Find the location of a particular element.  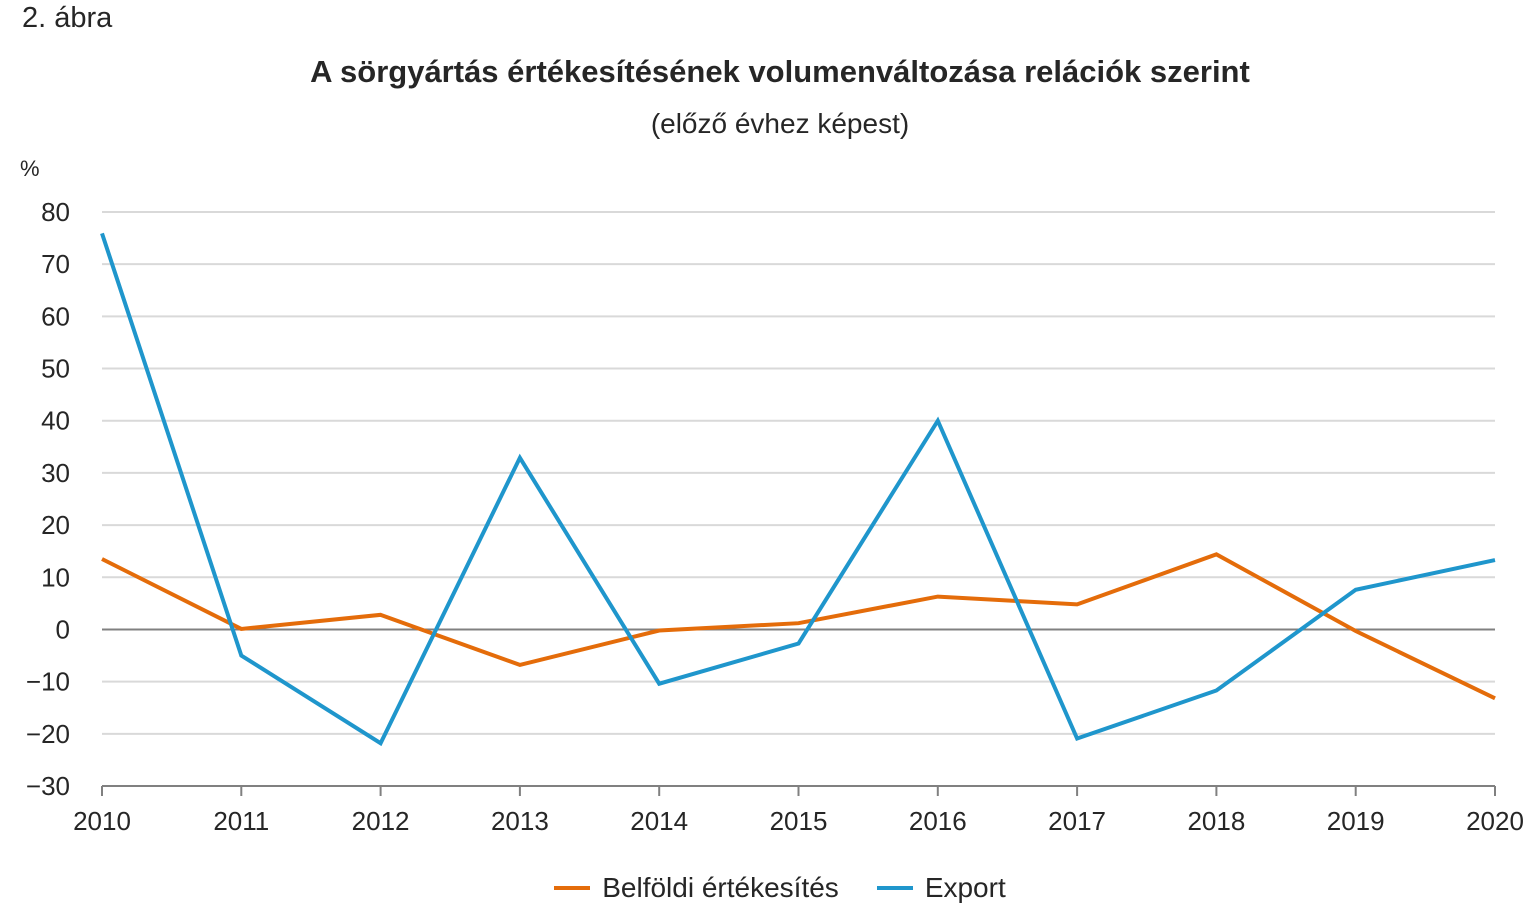

y-tick-label: −20 is located at coordinates (48, 734).